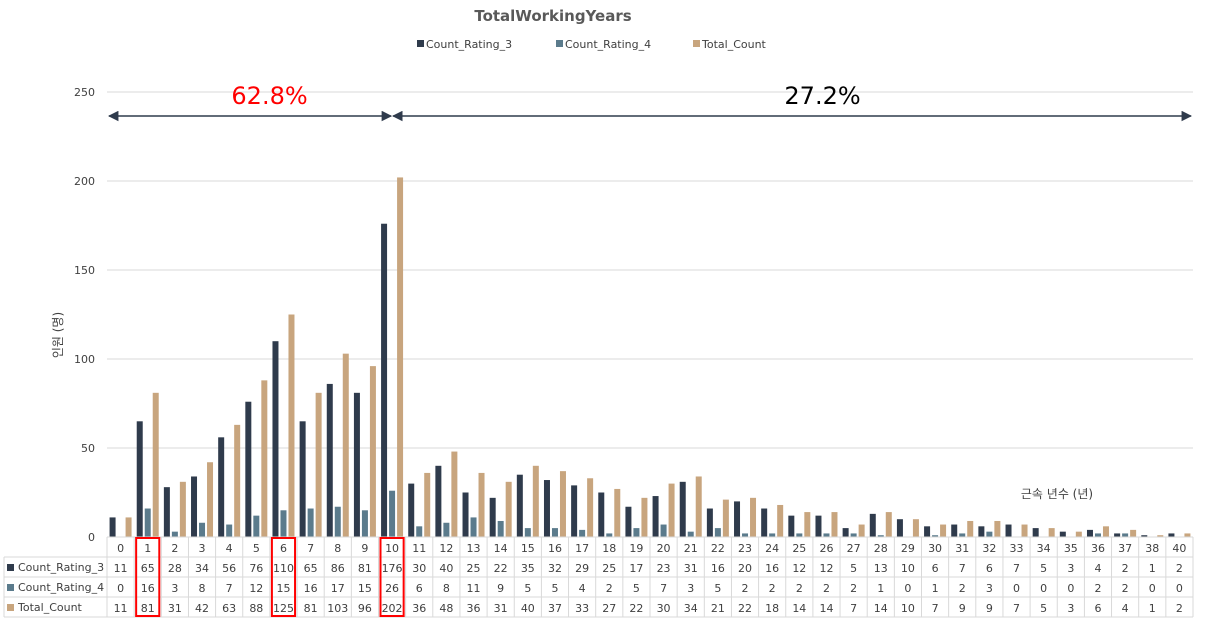 This screenshot has width=1209, height=621. I want to click on table-cell: 4, so click(1125, 608).